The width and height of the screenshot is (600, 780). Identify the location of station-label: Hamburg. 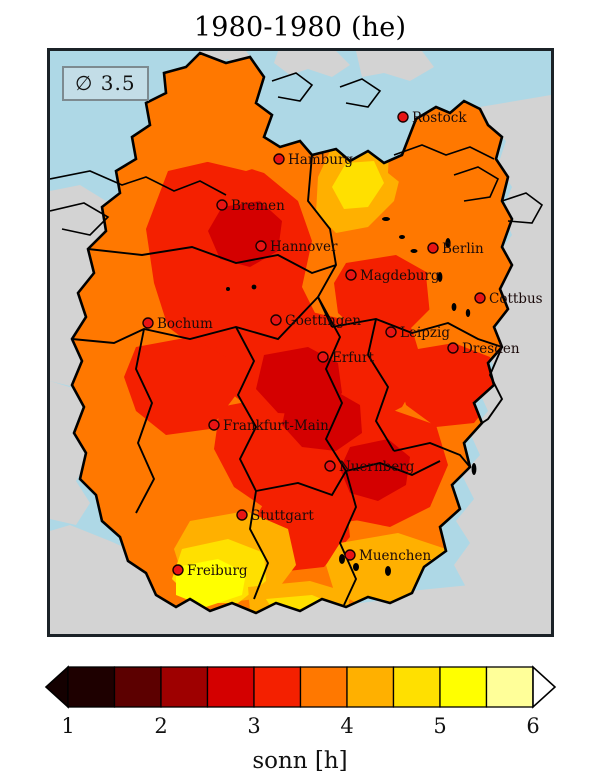
(320, 160).